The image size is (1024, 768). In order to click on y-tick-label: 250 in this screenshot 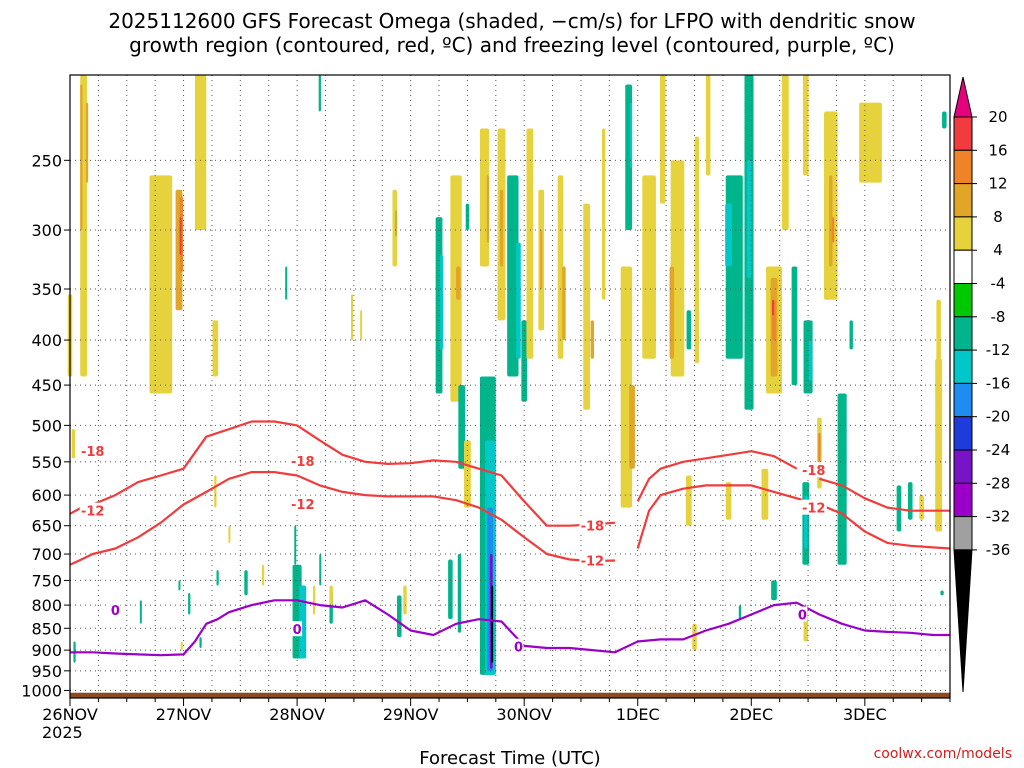, I will do `click(46, 160)`.